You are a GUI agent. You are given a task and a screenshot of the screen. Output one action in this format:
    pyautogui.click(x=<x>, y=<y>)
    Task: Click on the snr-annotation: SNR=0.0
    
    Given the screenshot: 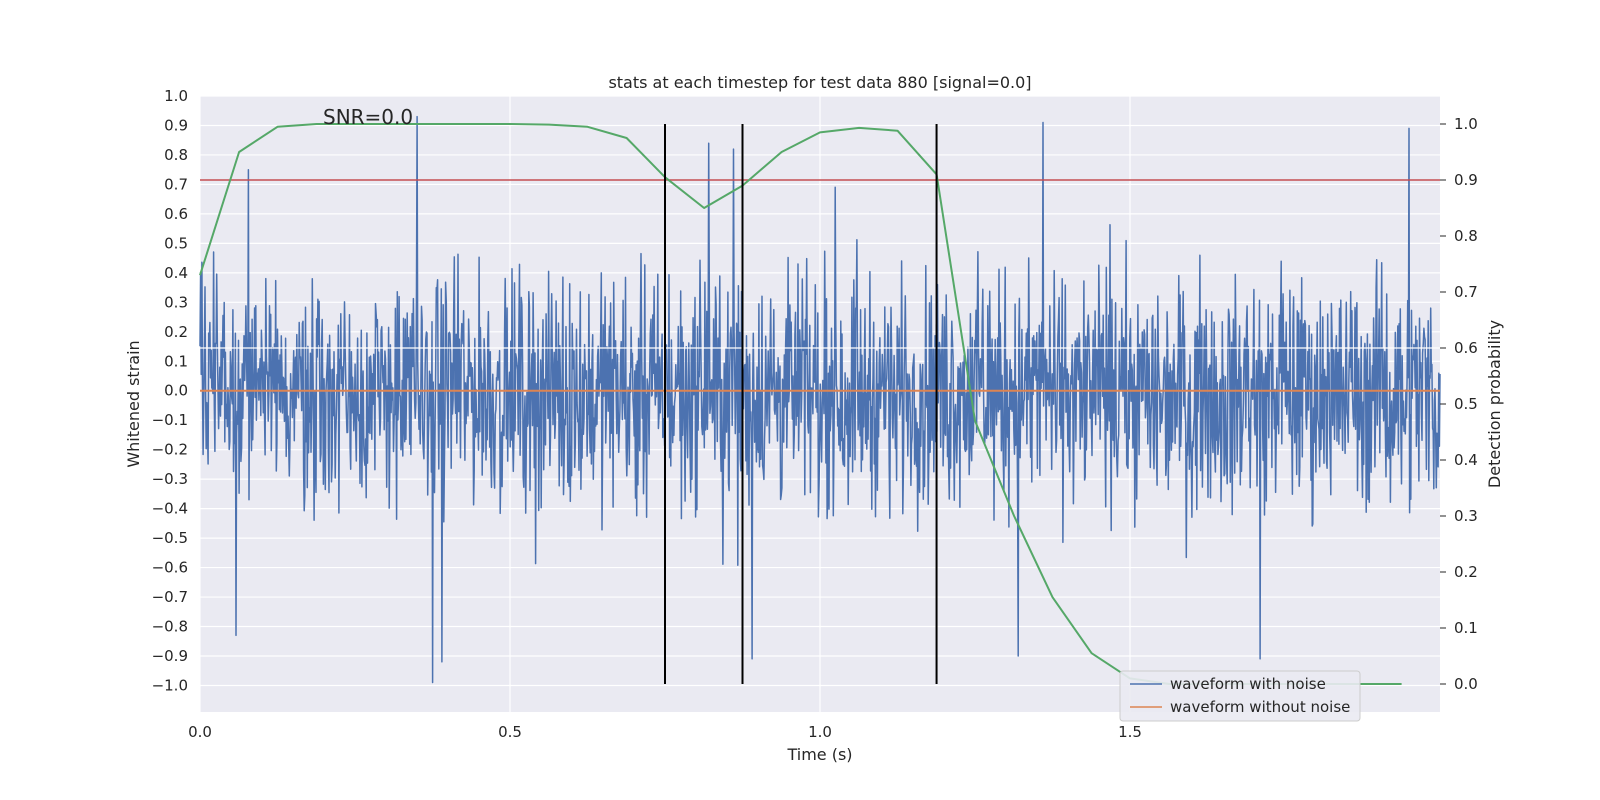 What is the action you would take?
    pyautogui.click(x=368, y=117)
    